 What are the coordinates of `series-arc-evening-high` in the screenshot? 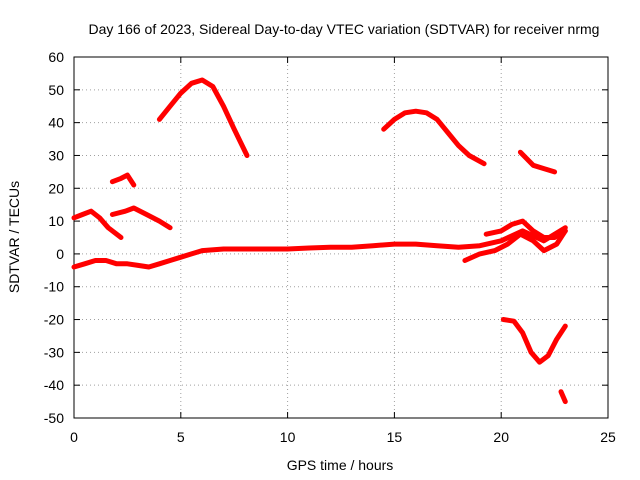 It's located at (537, 162).